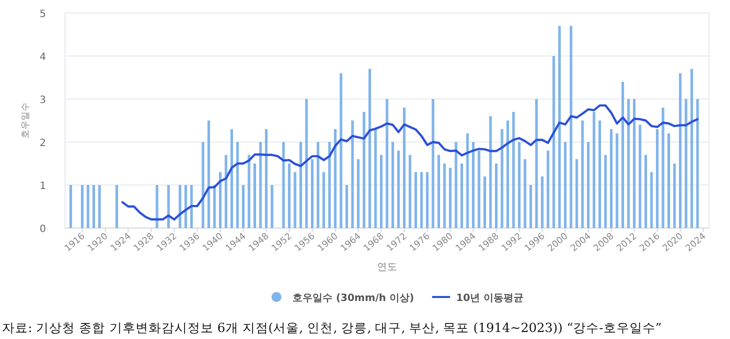  Describe the element at coordinates (387, 267) in the screenshot. I see `x-axis-title: 연도` at that location.